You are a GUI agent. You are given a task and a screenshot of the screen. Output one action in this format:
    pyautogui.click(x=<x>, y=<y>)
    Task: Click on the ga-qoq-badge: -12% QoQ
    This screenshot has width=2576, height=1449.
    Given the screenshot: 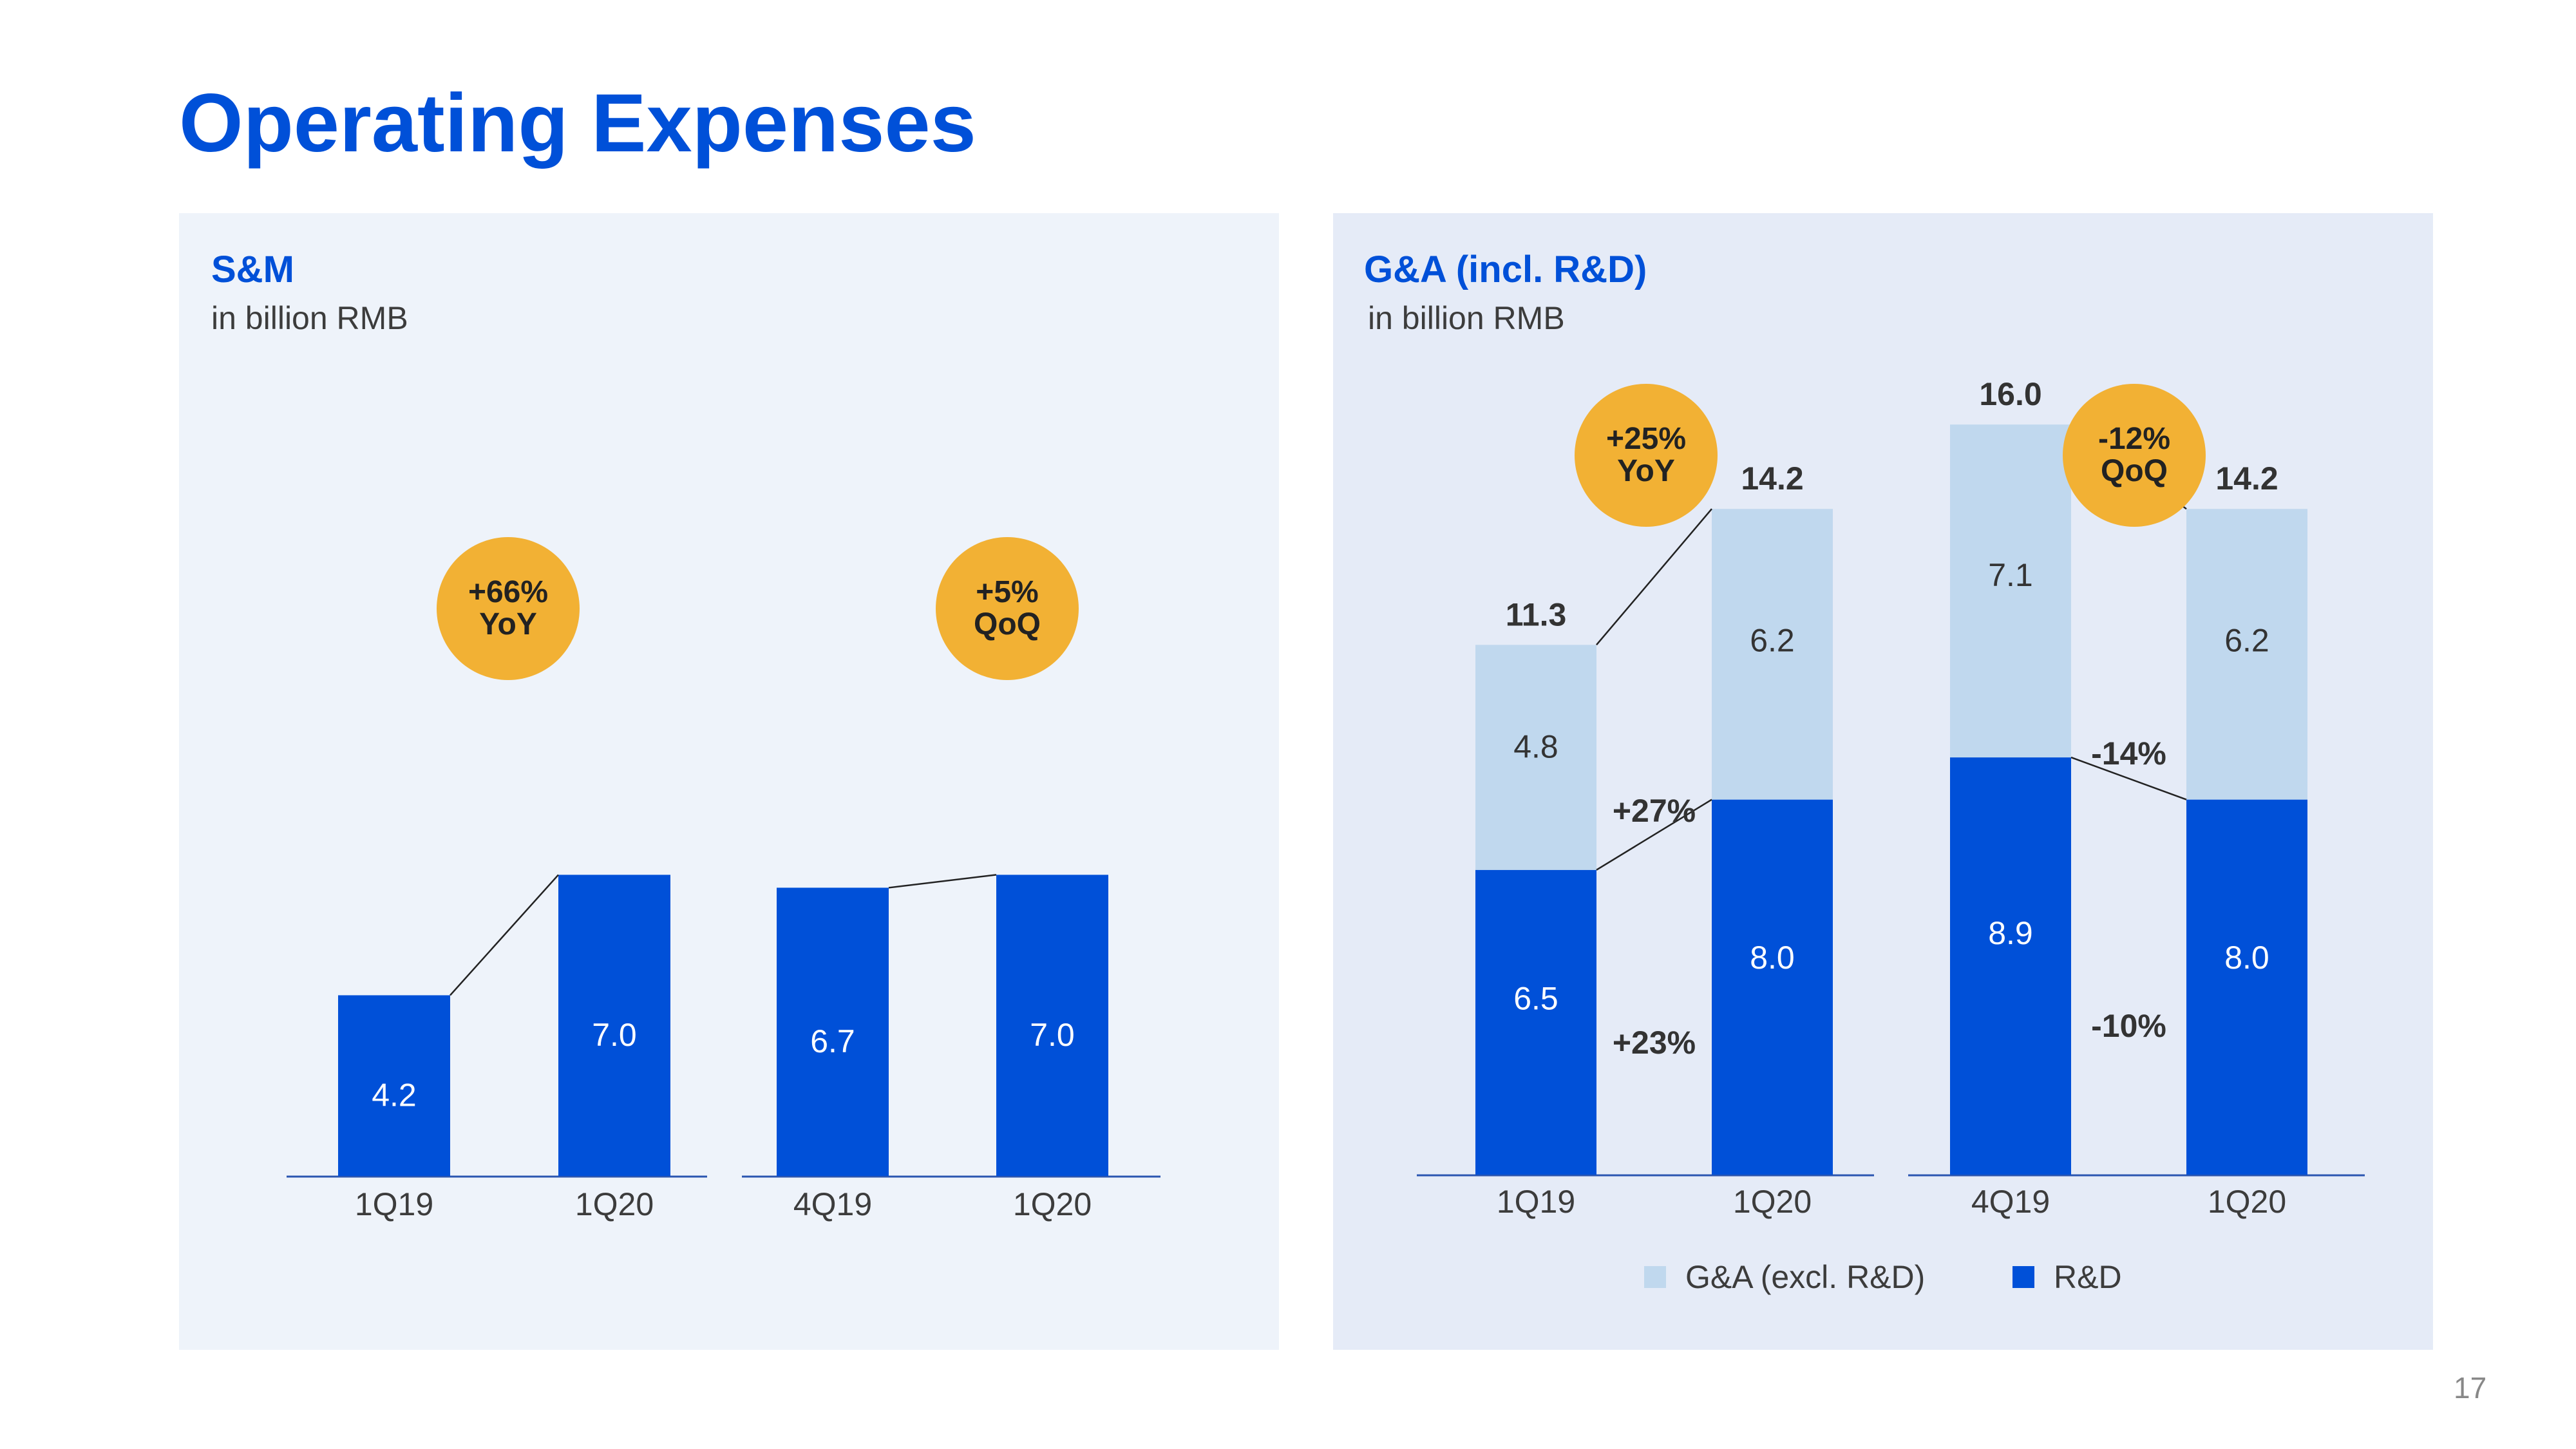 What is the action you would take?
    pyautogui.click(x=2134, y=455)
    